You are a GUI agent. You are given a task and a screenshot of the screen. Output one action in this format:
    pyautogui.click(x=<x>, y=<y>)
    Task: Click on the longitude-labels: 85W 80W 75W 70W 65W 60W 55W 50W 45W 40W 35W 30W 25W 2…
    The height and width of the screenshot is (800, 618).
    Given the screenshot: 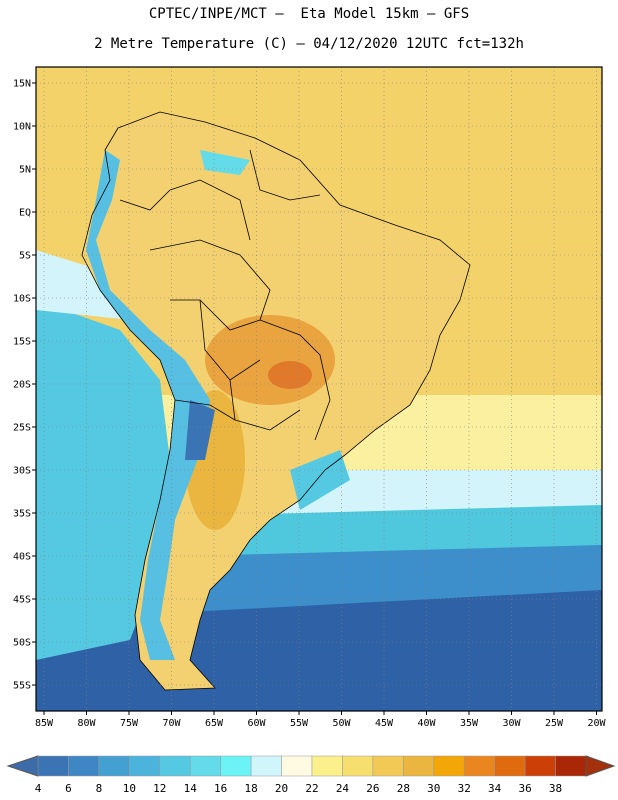 What is the action you would take?
    pyautogui.click(x=321, y=720)
    